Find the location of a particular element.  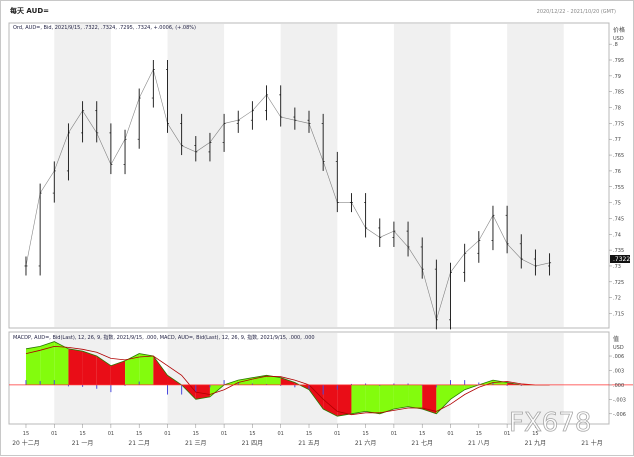

price-tick-label: .745 is located at coordinates (618, 219).